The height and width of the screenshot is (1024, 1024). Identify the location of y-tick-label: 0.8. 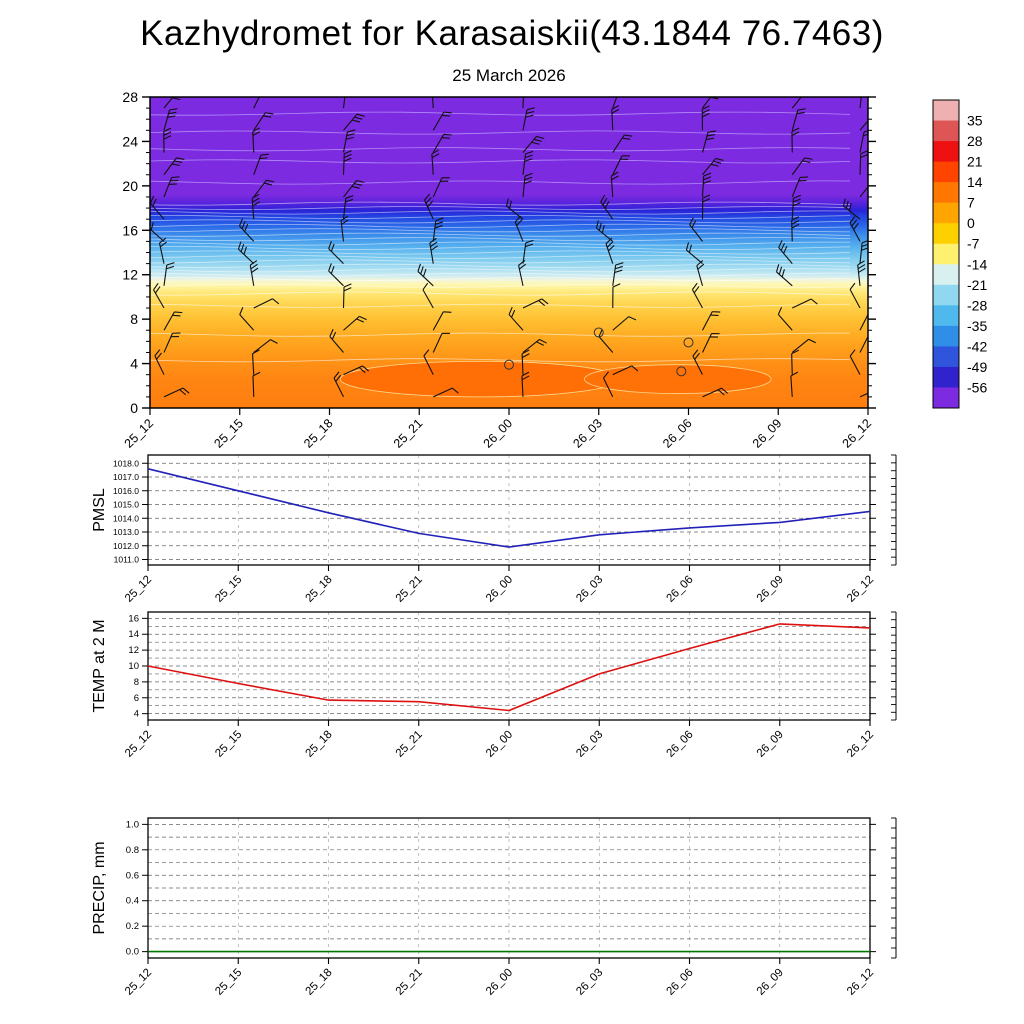
(132, 850).